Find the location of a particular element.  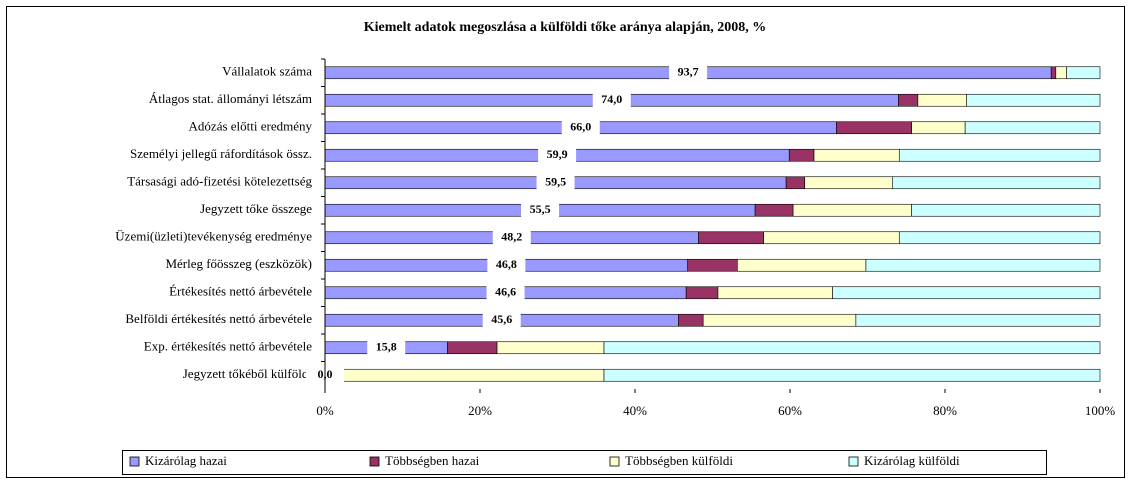

x-tick-label: 40% is located at coordinates (635, 410).